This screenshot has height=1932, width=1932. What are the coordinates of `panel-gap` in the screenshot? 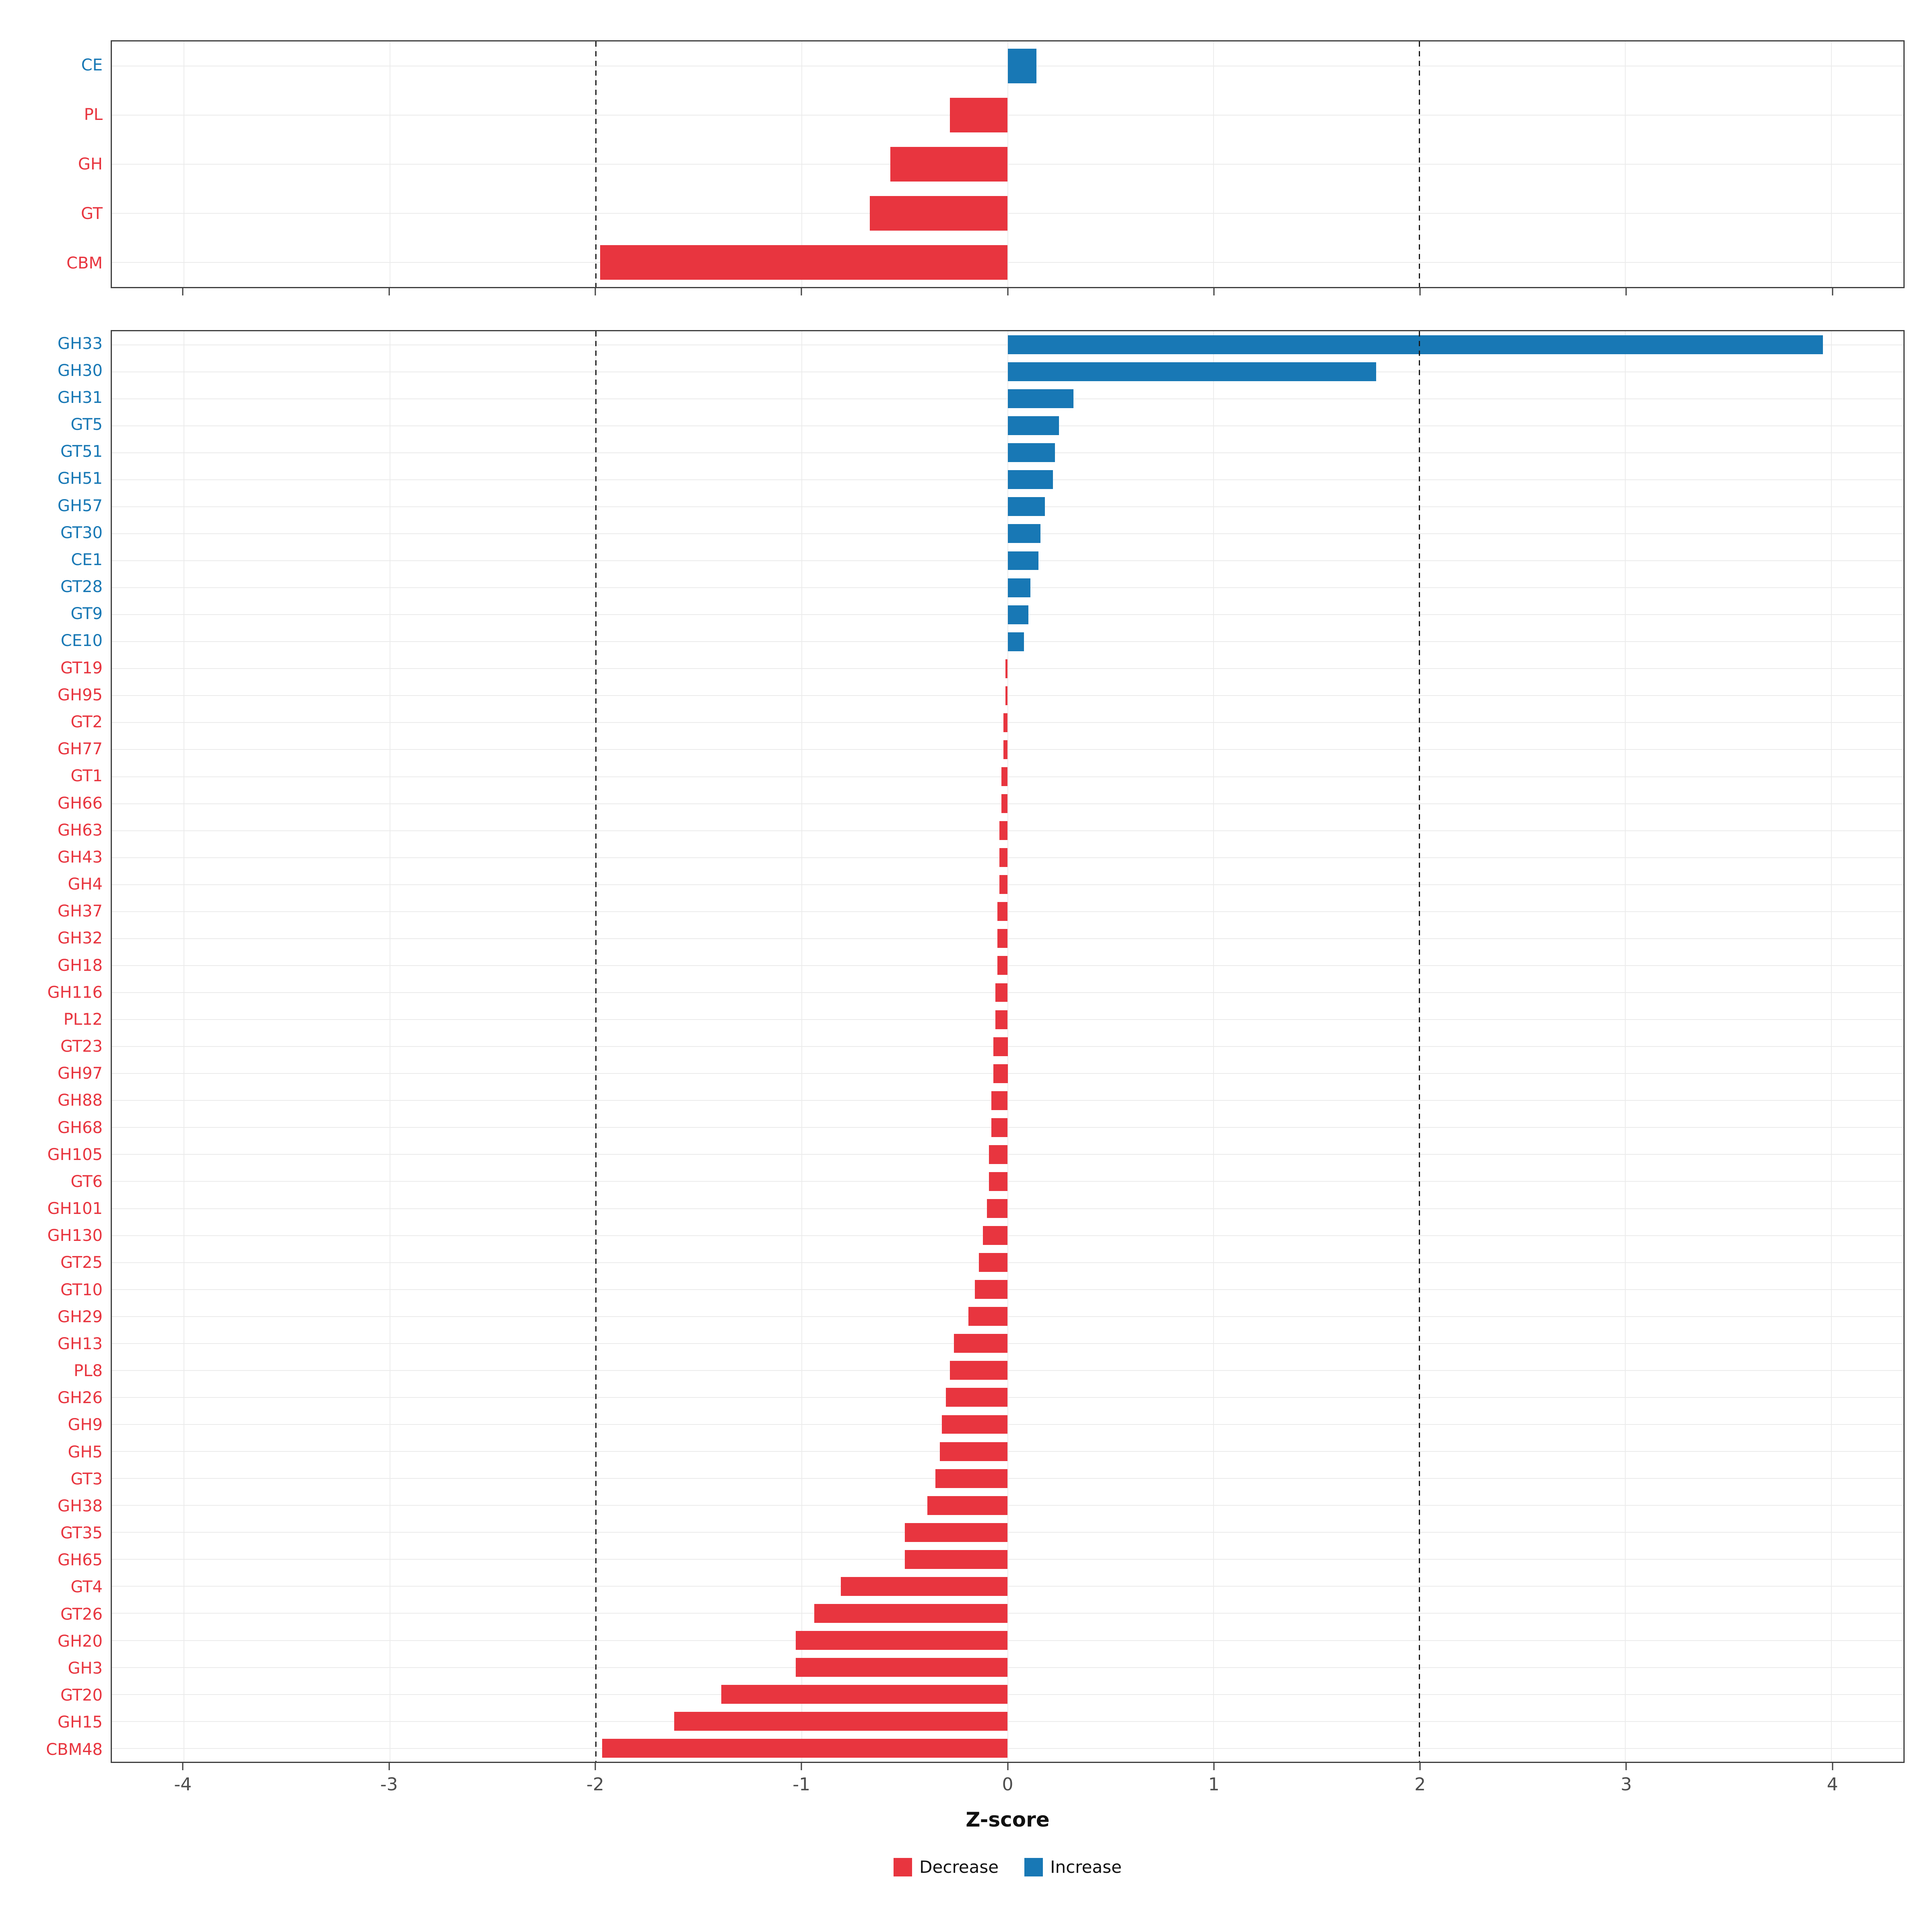 It's located at (1008, 312).